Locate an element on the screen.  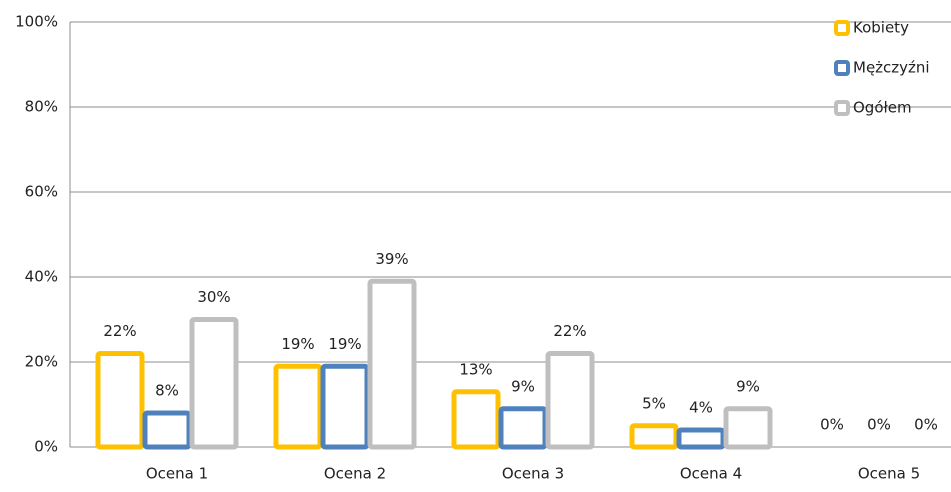
value-label: 39% is located at coordinates (391, 259).